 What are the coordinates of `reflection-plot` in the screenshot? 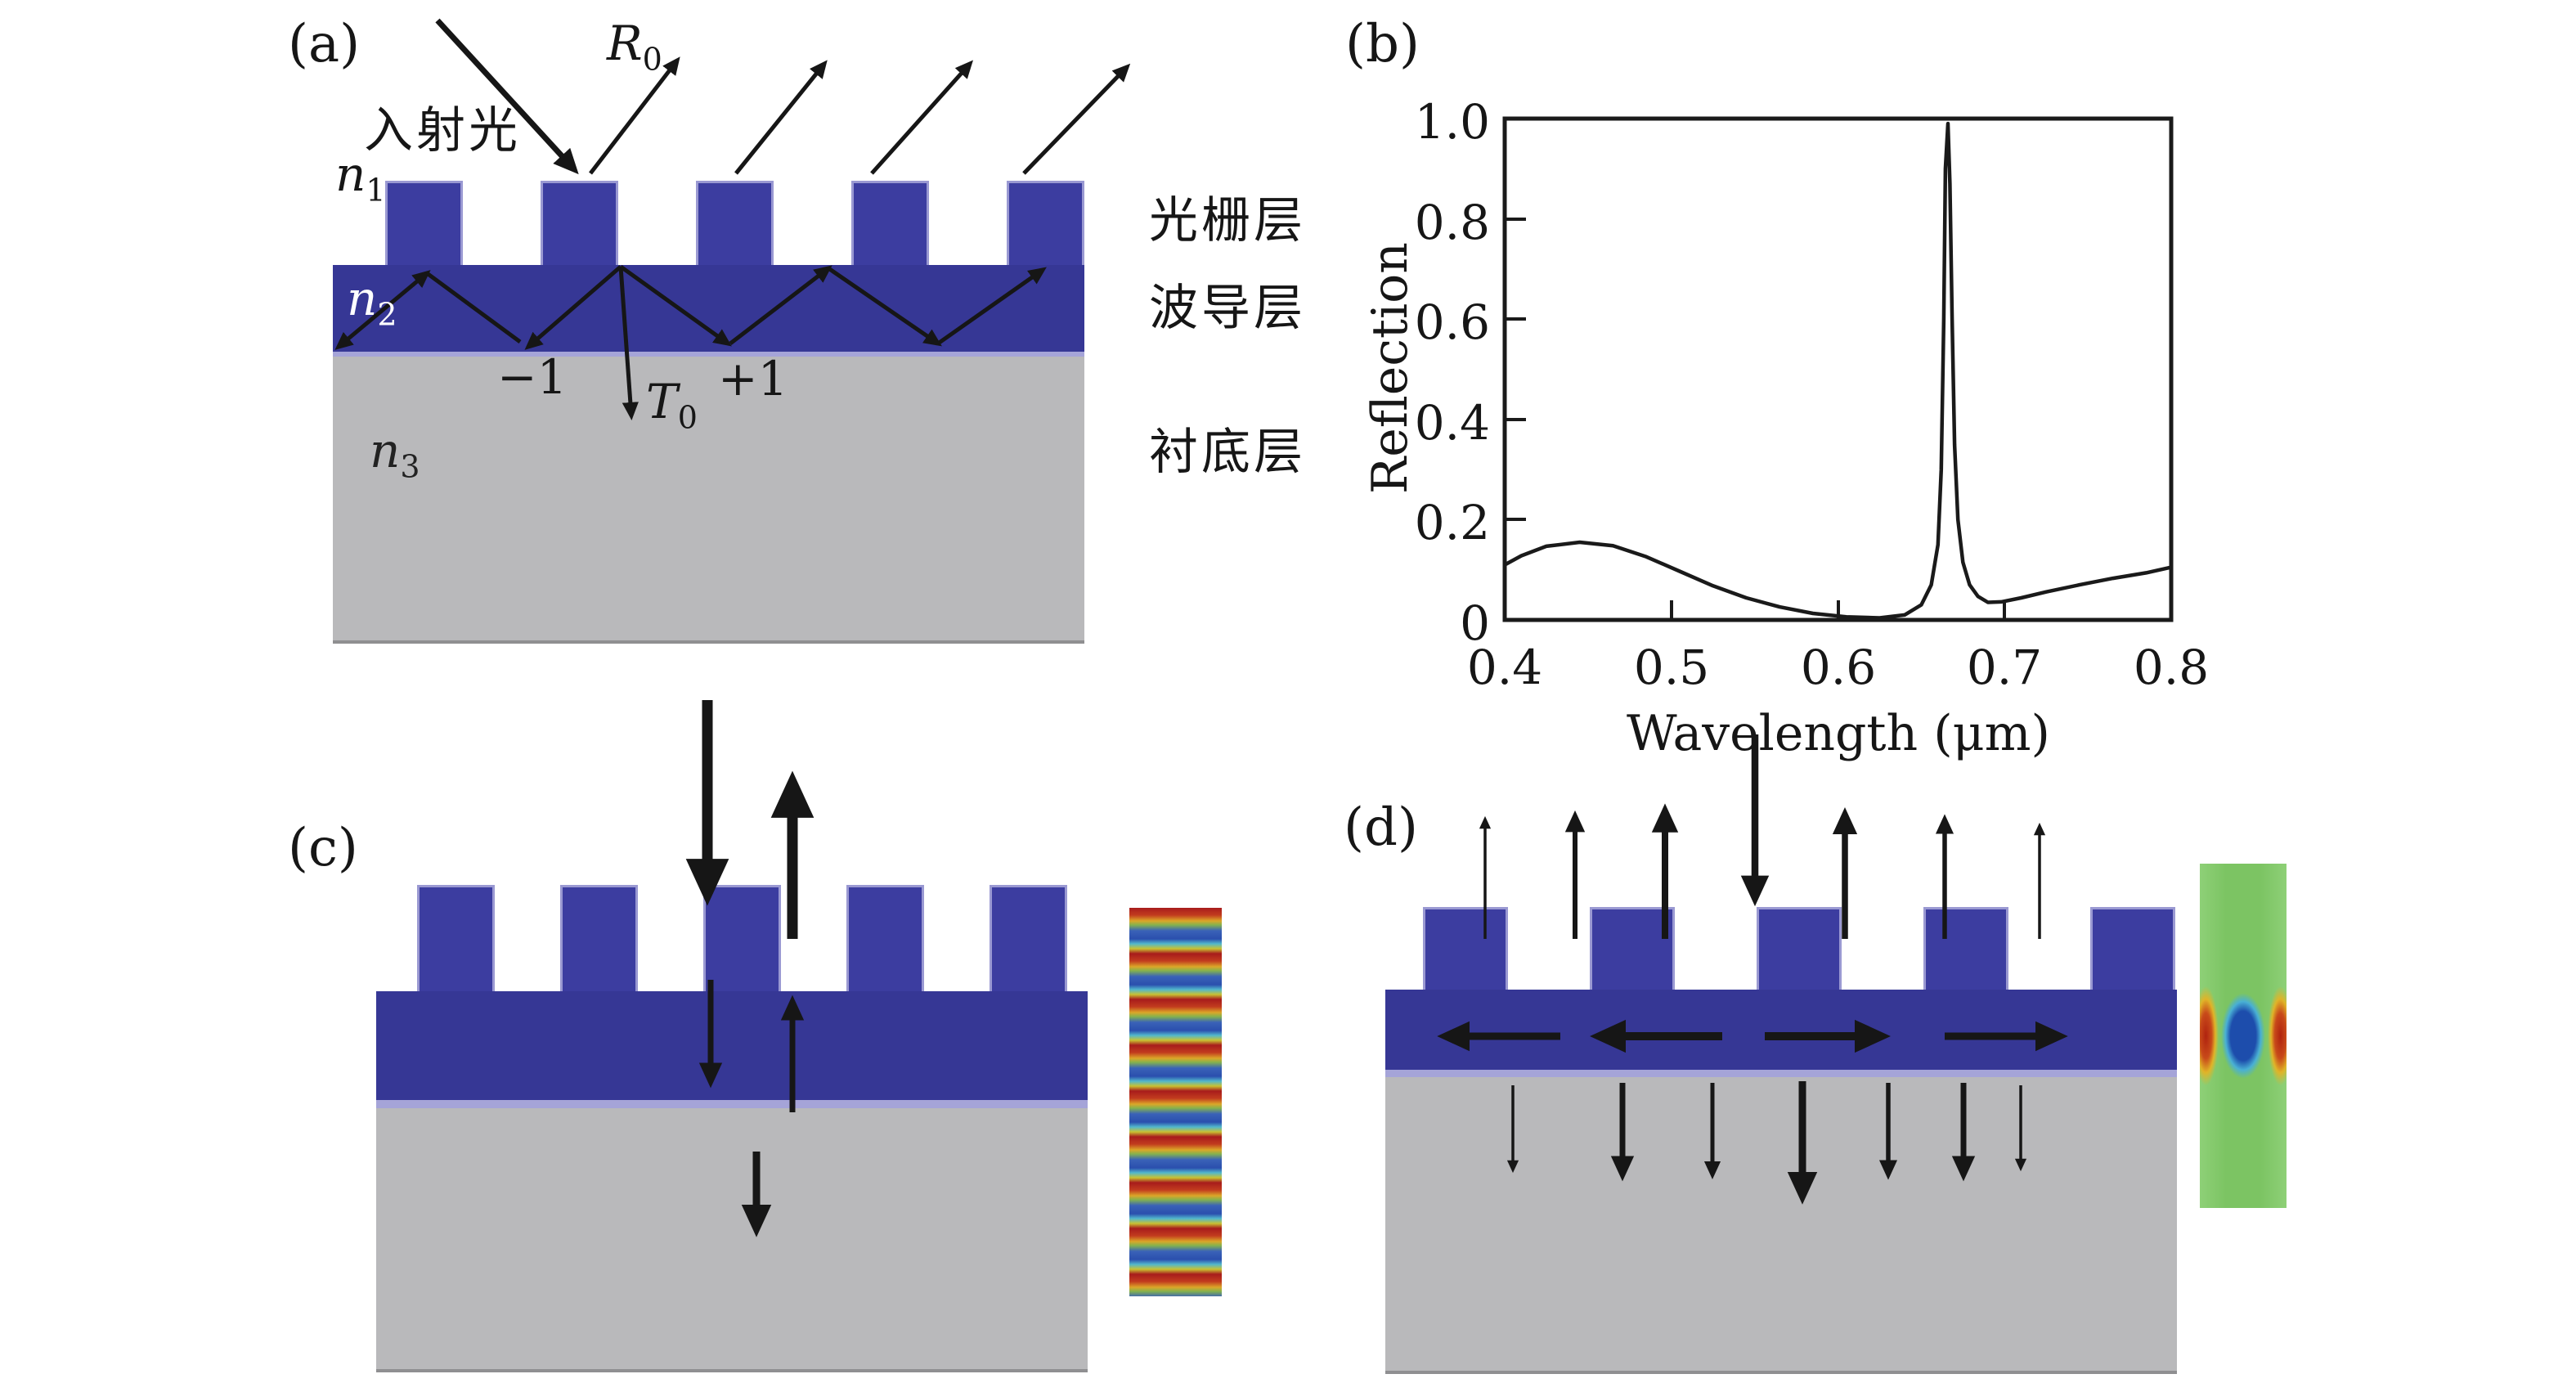 It's located at (1838, 369).